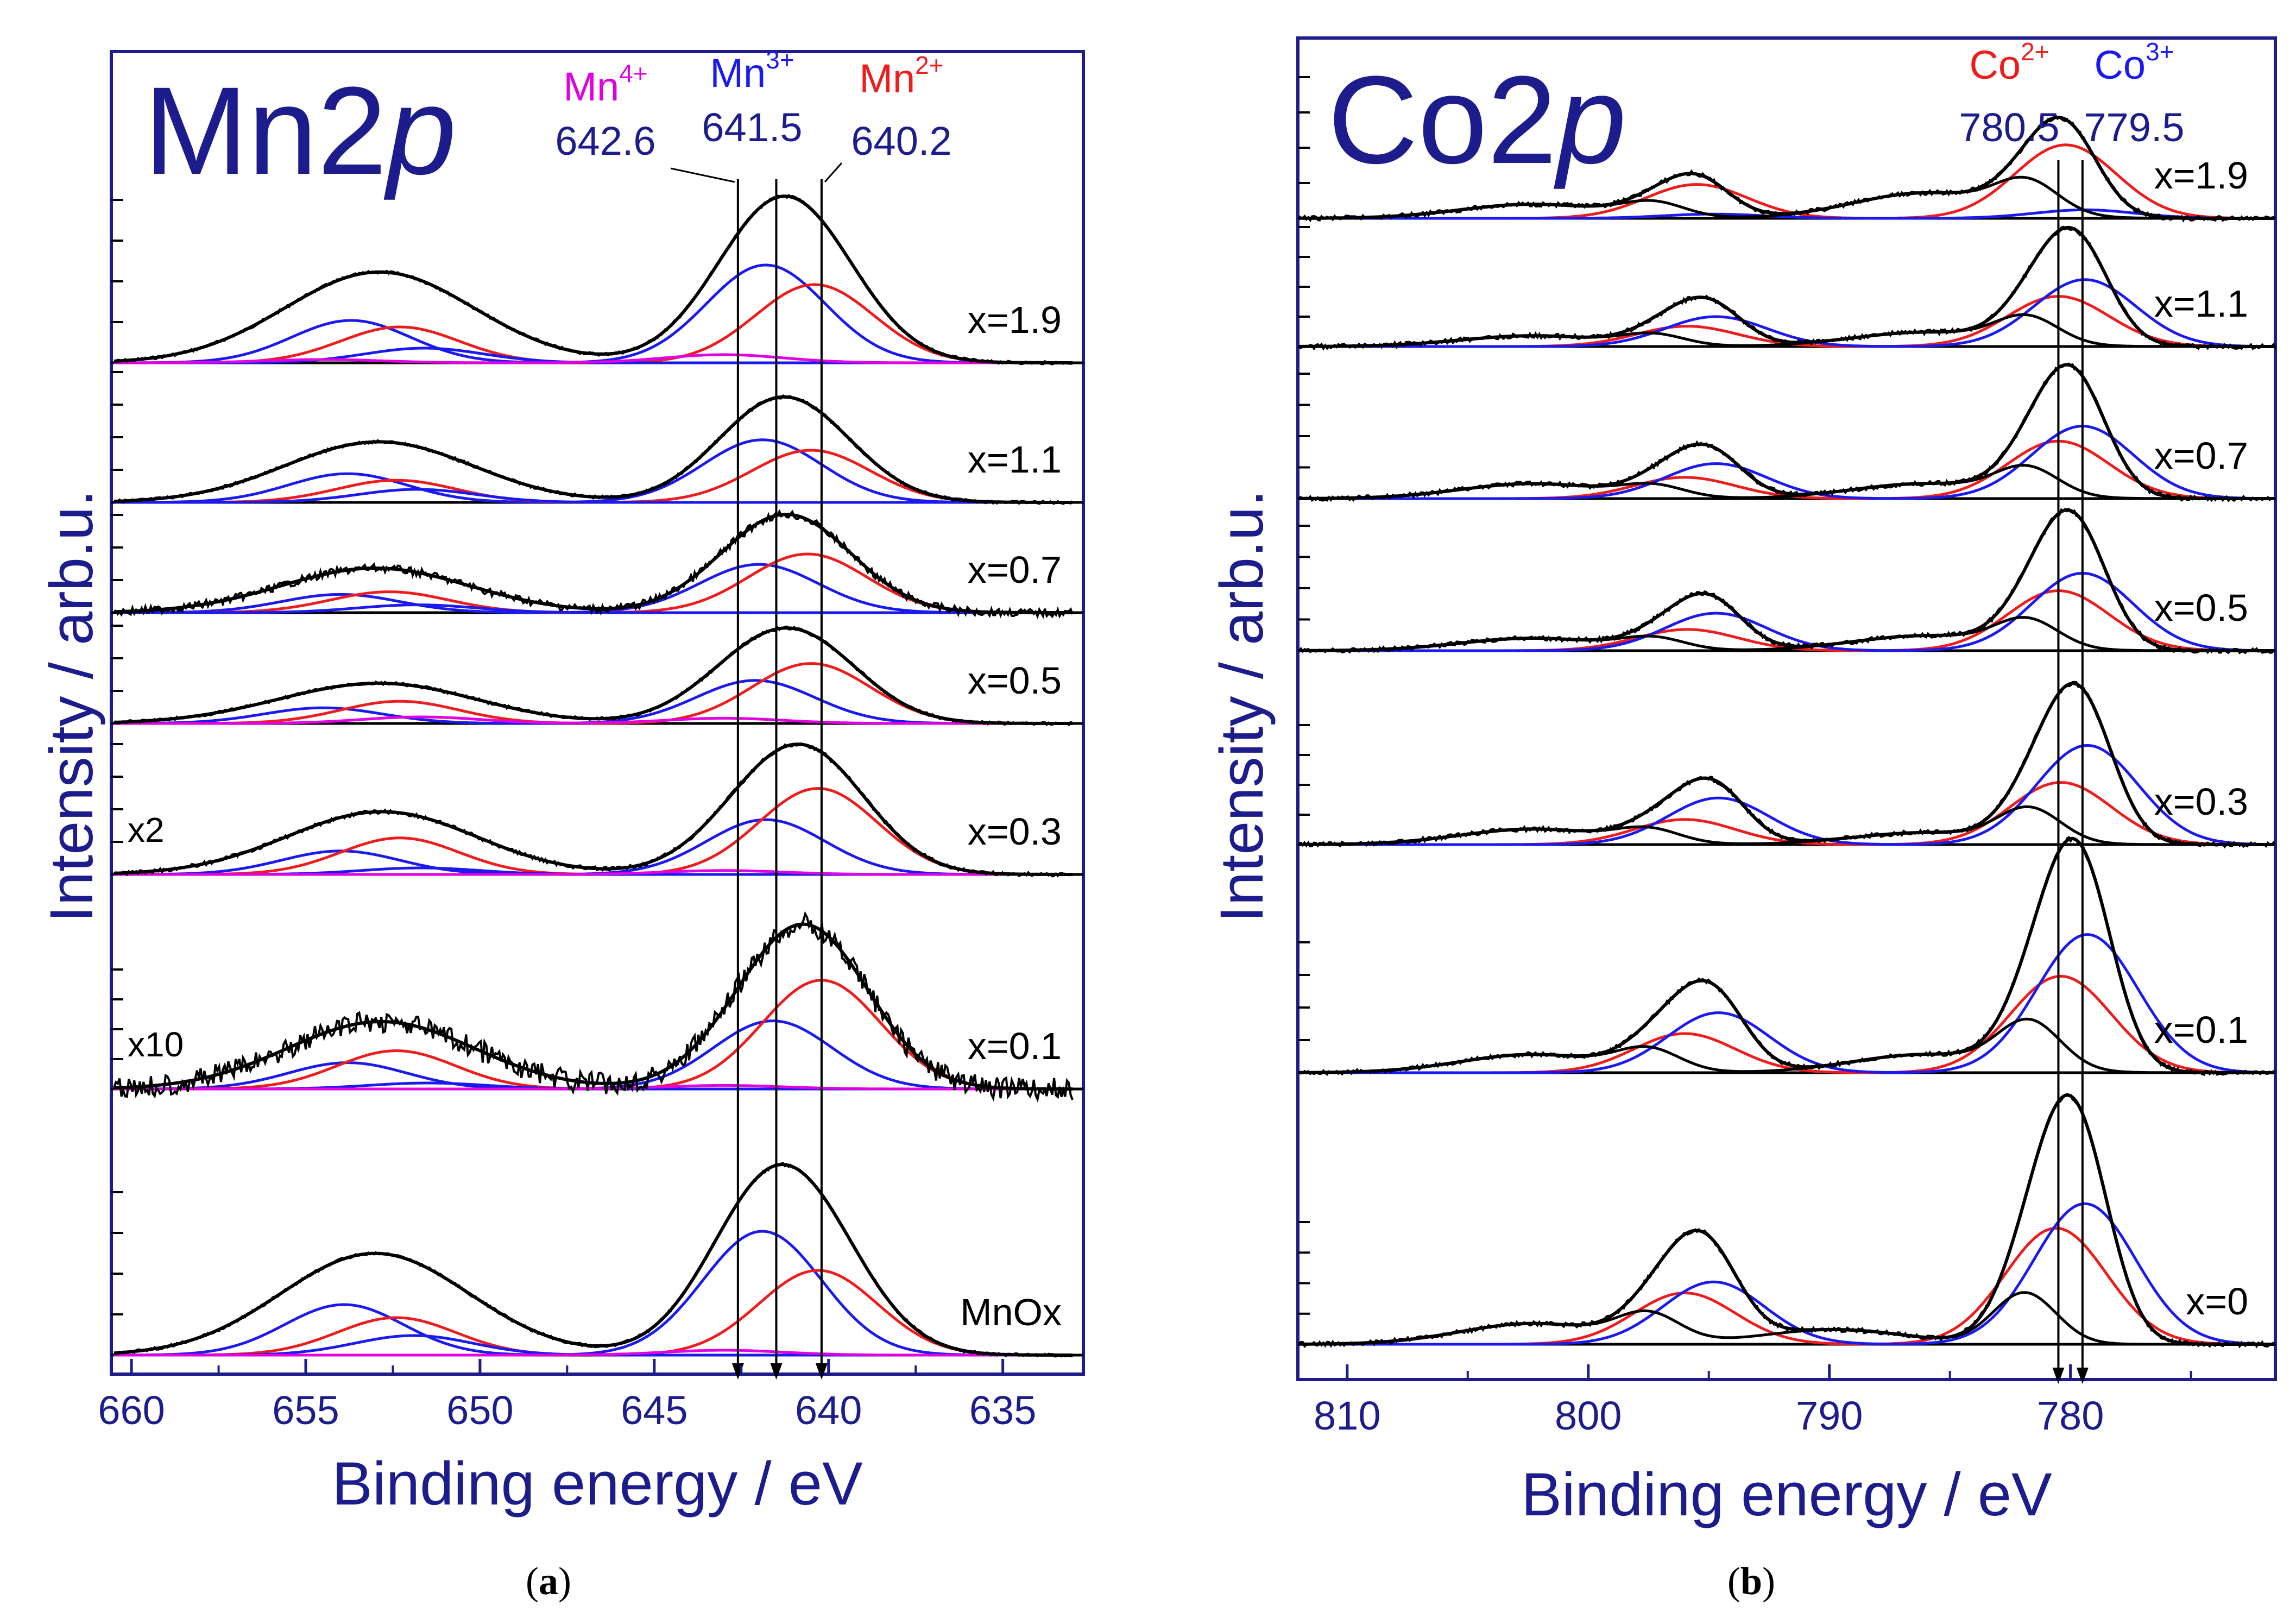  Describe the element at coordinates (2134, 62) in the screenshot. I see `marker-species-label: Co3+` at that location.